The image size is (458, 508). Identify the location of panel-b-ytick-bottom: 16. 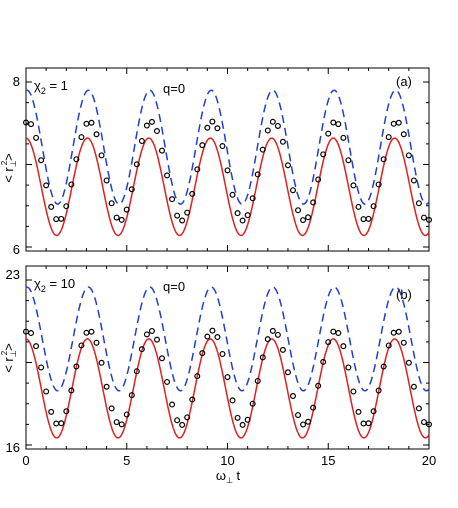
(13, 447).